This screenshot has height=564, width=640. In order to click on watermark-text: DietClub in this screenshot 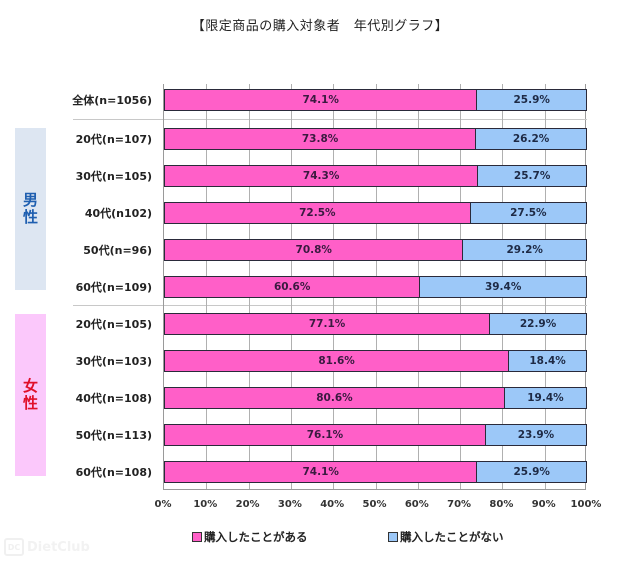, I will do `click(58, 547)`.